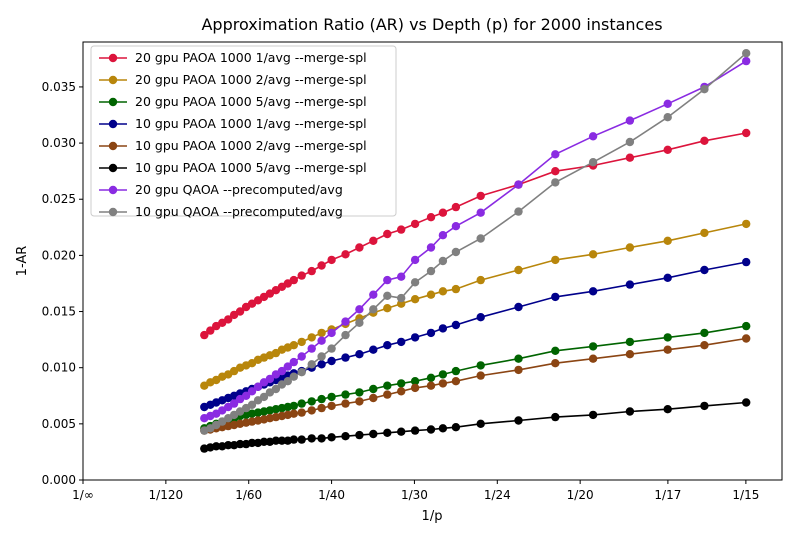  I want to click on x-tick-label: 1/20, so click(580, 495).